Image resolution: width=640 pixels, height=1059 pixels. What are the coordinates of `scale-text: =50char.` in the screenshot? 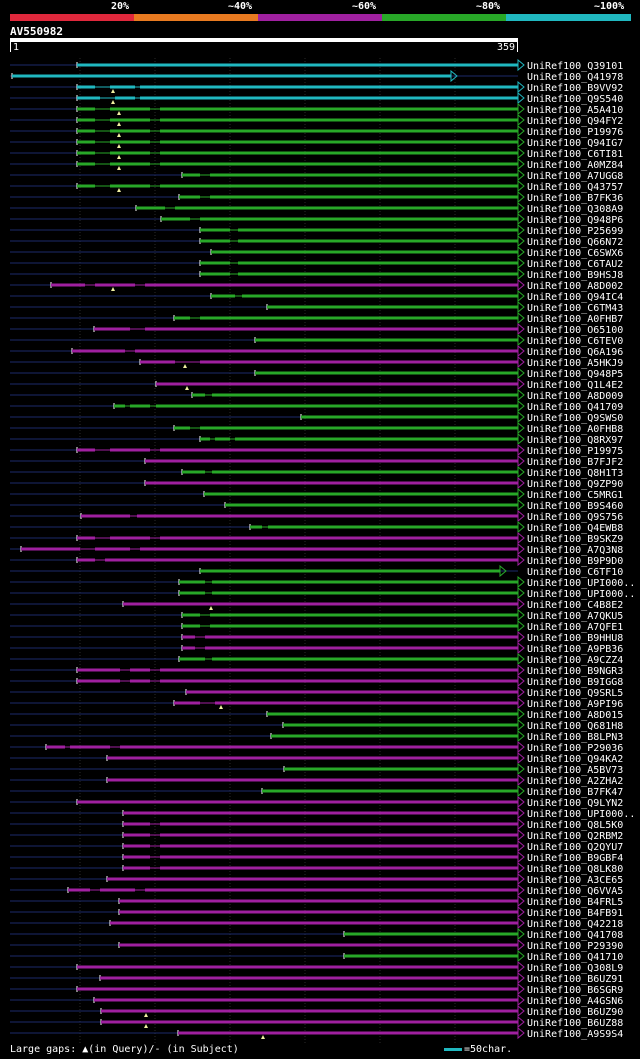 It's located at (488, 1049).